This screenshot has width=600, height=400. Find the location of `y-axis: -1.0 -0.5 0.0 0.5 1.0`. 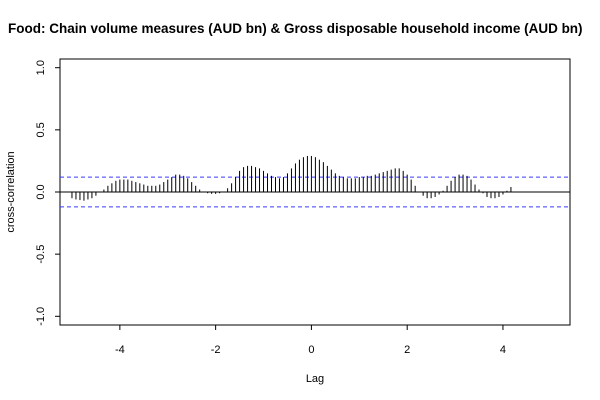

y-axis: -1.0 -0.5 0.0 0.5 1.0 is located at coordinates (48, 193).